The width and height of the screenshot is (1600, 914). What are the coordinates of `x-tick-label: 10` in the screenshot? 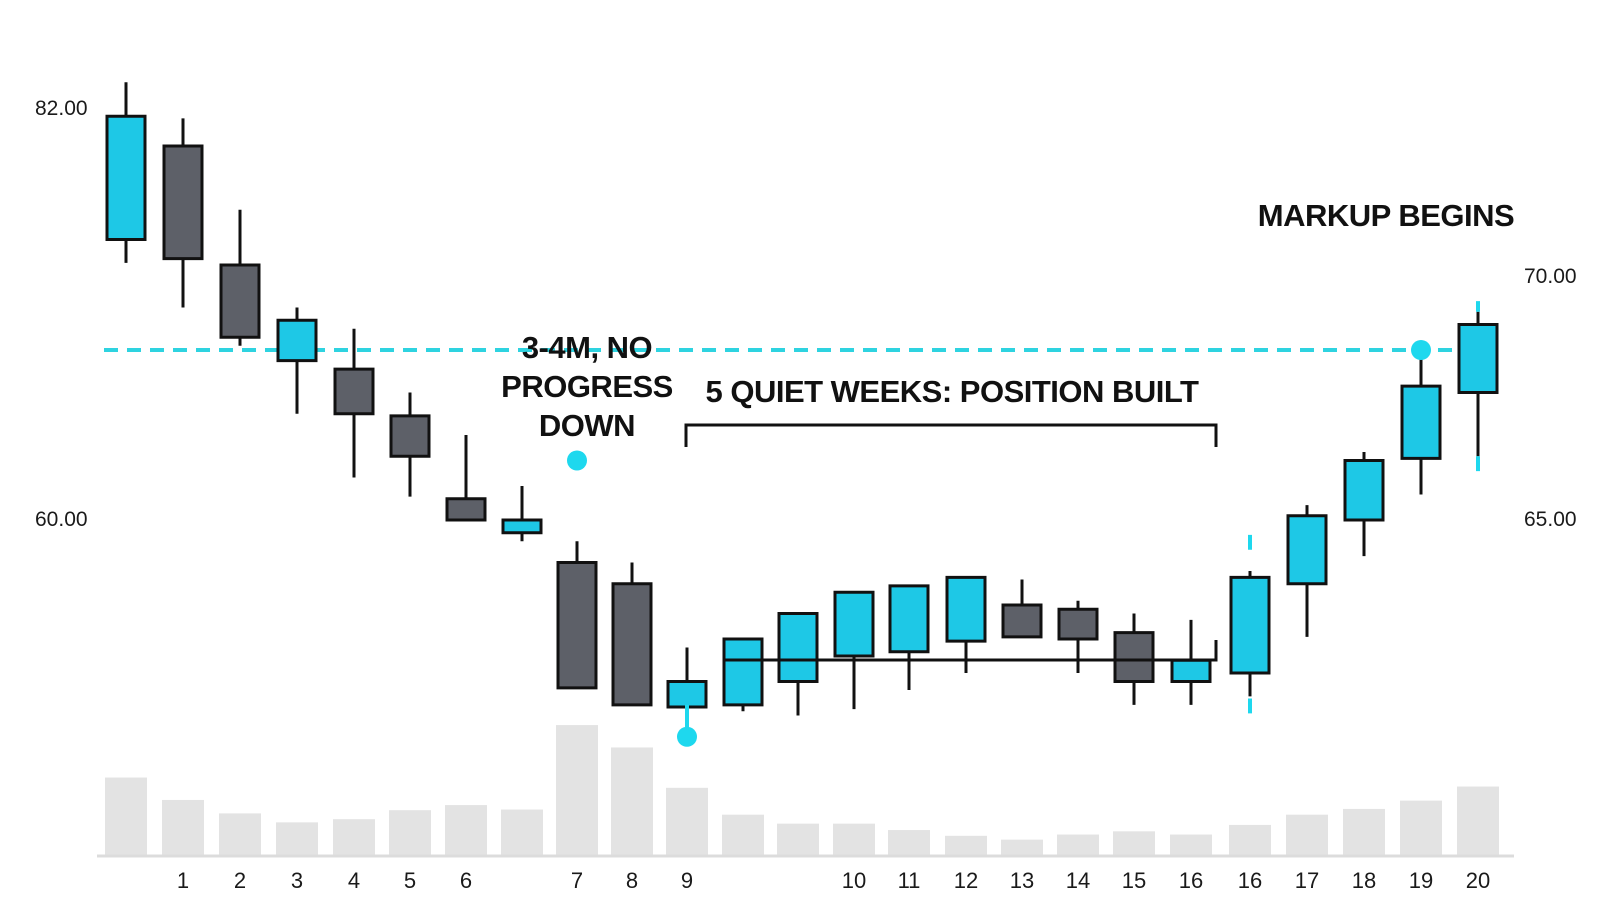 It's located at (854, 880).